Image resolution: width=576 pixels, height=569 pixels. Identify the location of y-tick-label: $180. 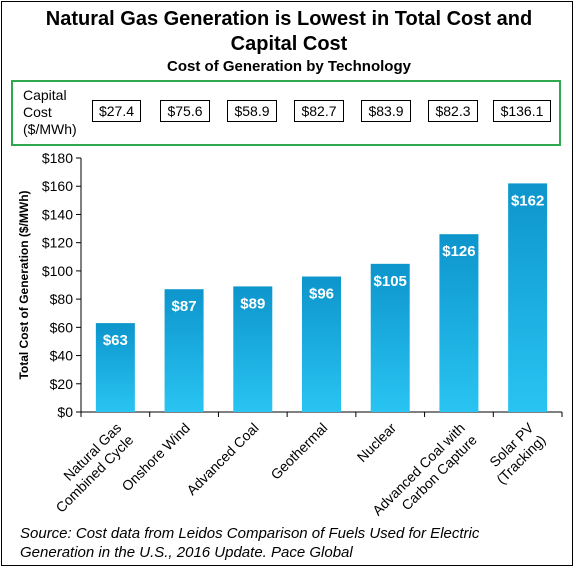
(57, 158).